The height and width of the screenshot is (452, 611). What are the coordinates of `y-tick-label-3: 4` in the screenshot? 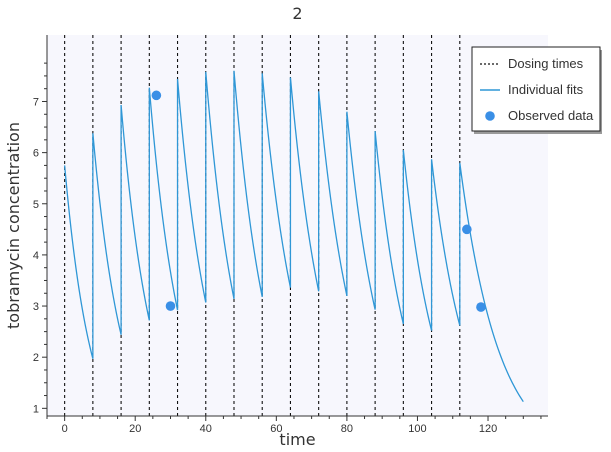 It's located at (36, 256).